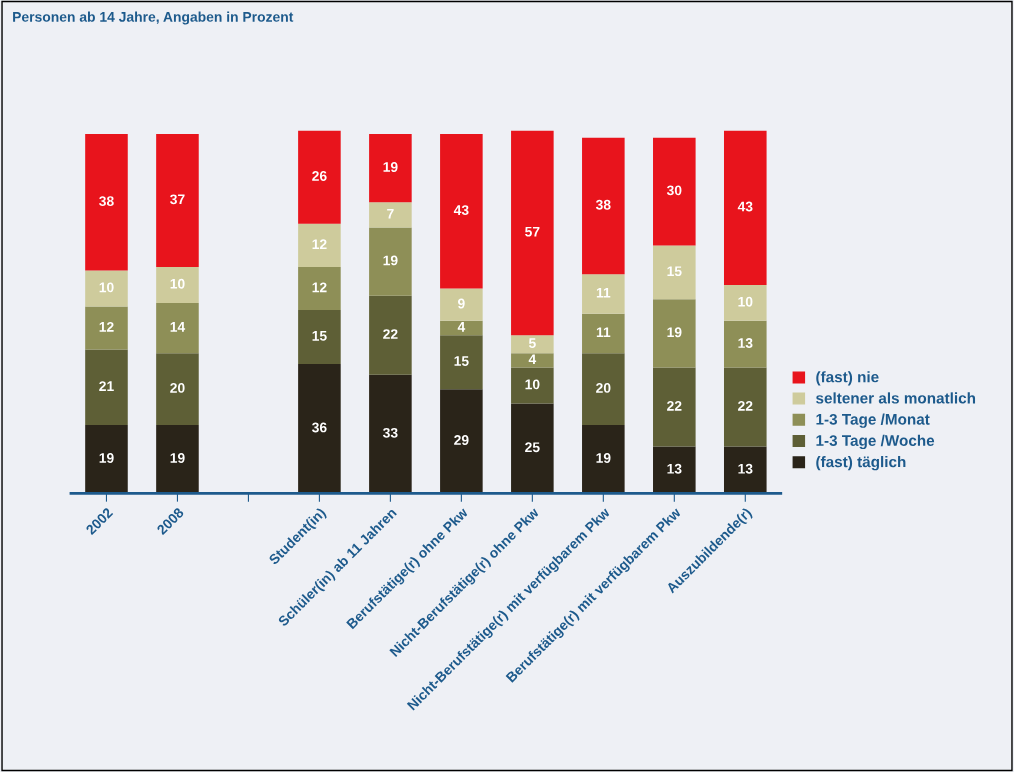  I want to click on data-label: 29, so click(461, 440).